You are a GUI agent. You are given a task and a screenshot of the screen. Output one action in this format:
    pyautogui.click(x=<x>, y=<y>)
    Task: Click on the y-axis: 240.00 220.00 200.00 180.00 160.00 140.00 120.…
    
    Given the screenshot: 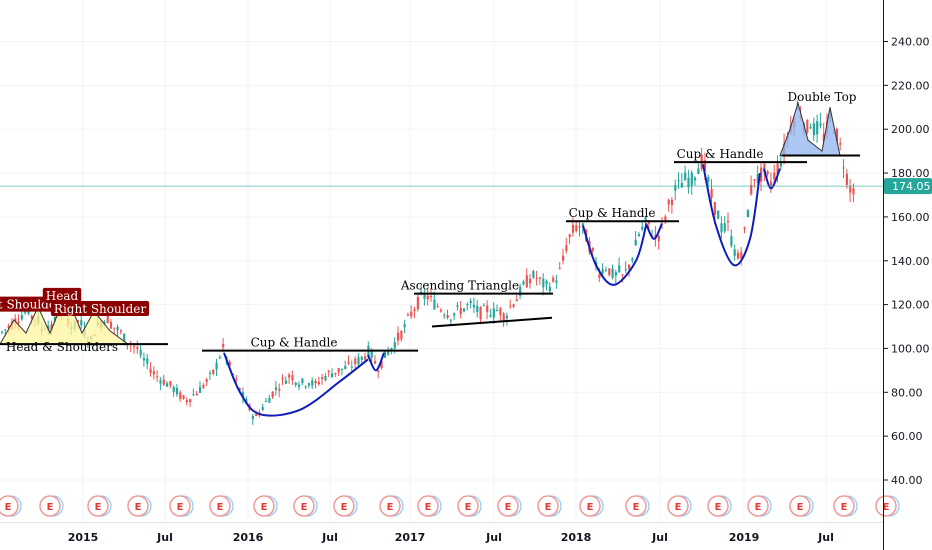 What is the action you would take?
    pyautogui.click(x=906, y=262)
    